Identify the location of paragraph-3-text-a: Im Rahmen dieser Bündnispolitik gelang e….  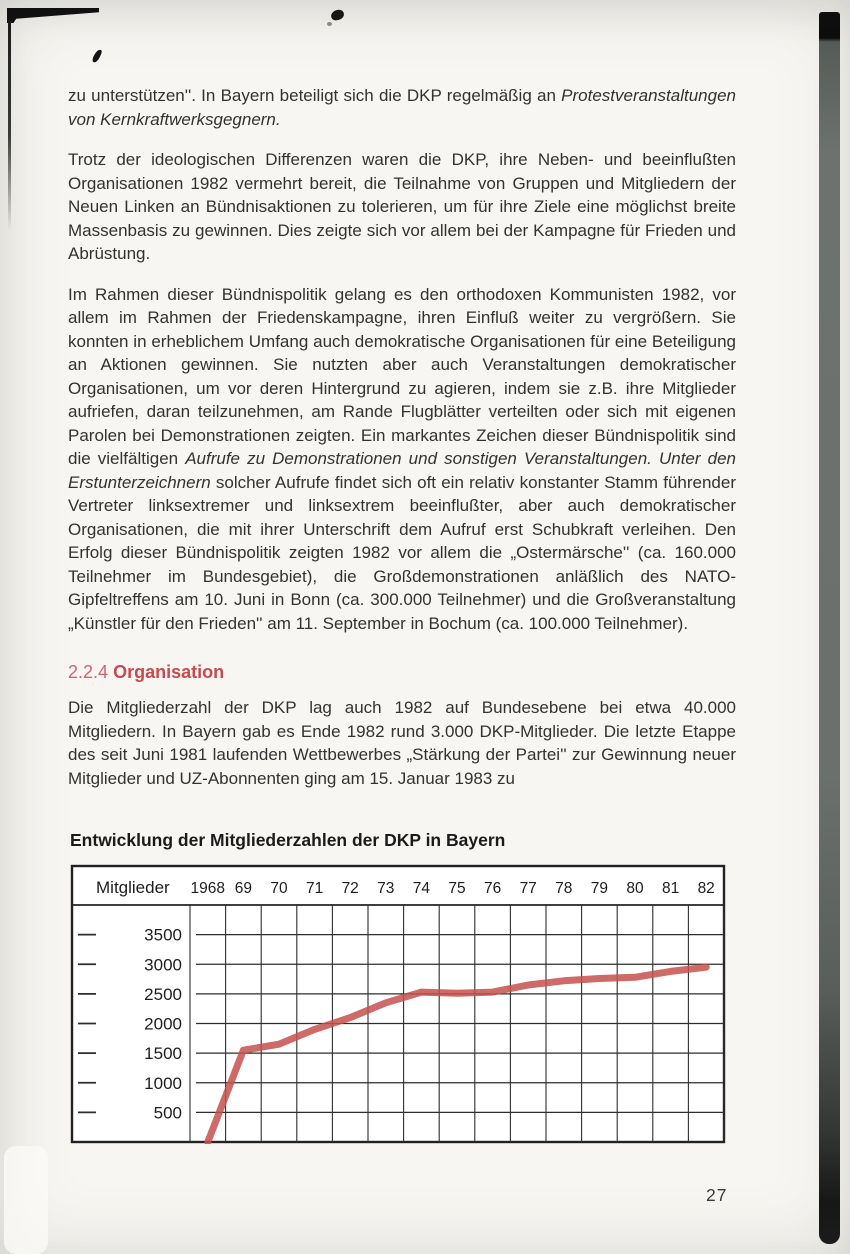
(402, 376).